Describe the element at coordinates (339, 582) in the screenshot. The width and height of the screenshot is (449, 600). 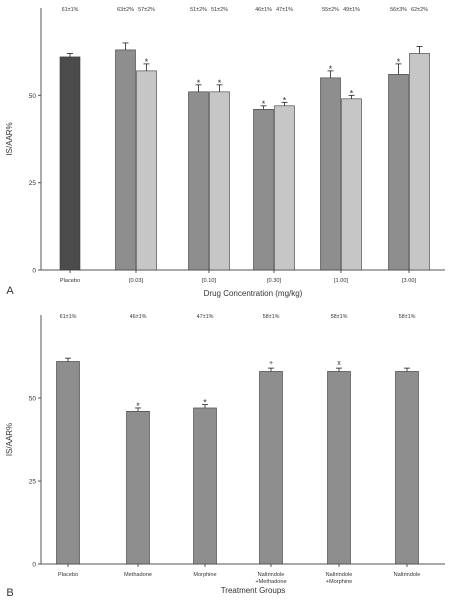
I see `category-label: +Morphine` at that location.